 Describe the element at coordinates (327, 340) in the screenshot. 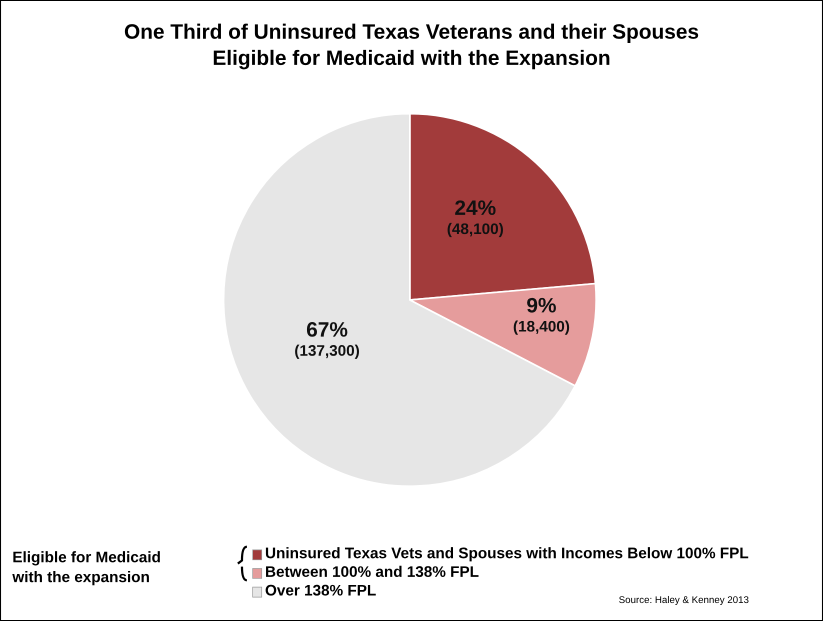

I see `data-label: 67% (137,300)` at that location.